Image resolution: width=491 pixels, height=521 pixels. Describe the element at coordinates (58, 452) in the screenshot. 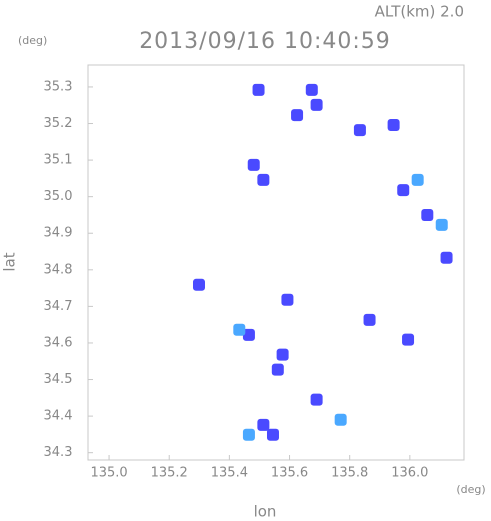

I see `y-tick-label: 34.3` at that location.